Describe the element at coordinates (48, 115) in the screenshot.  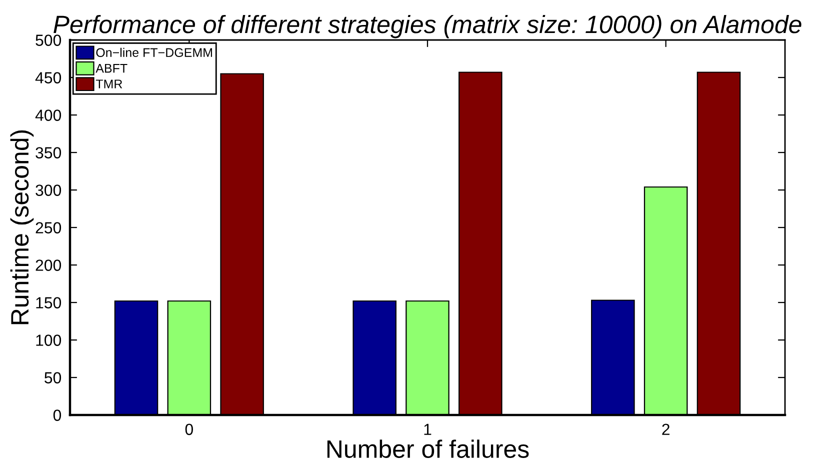
I see `y-tick-label: 400` at that location.